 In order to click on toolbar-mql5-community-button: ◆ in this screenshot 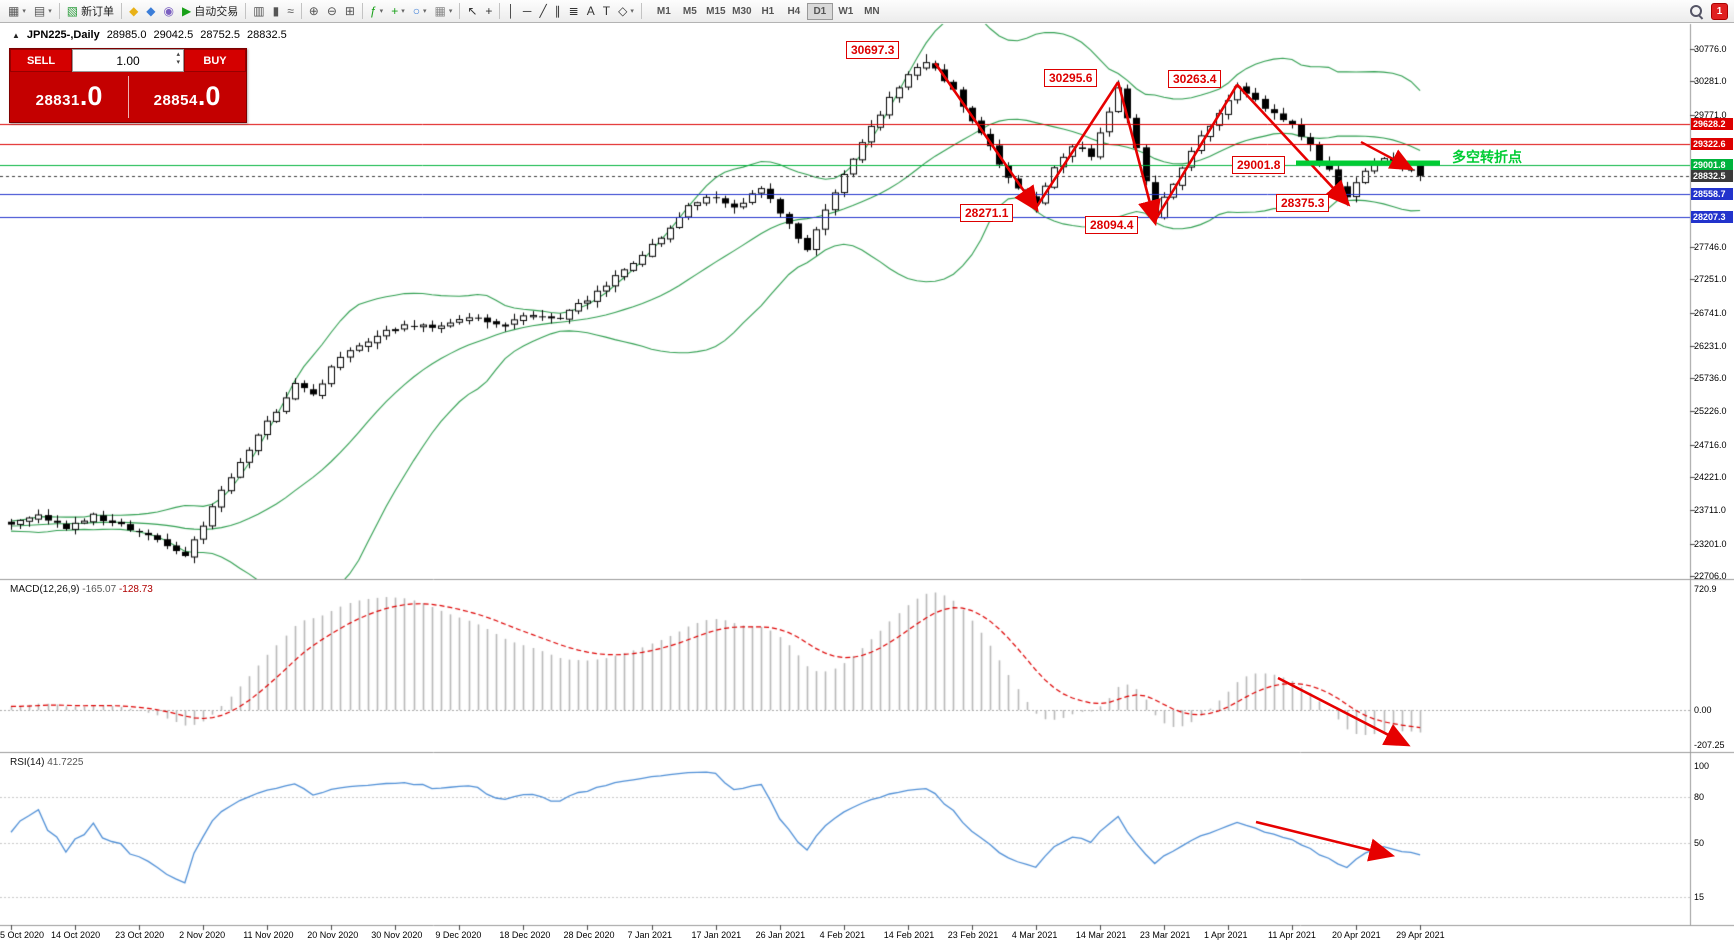, I will do `click(133, 11)`.